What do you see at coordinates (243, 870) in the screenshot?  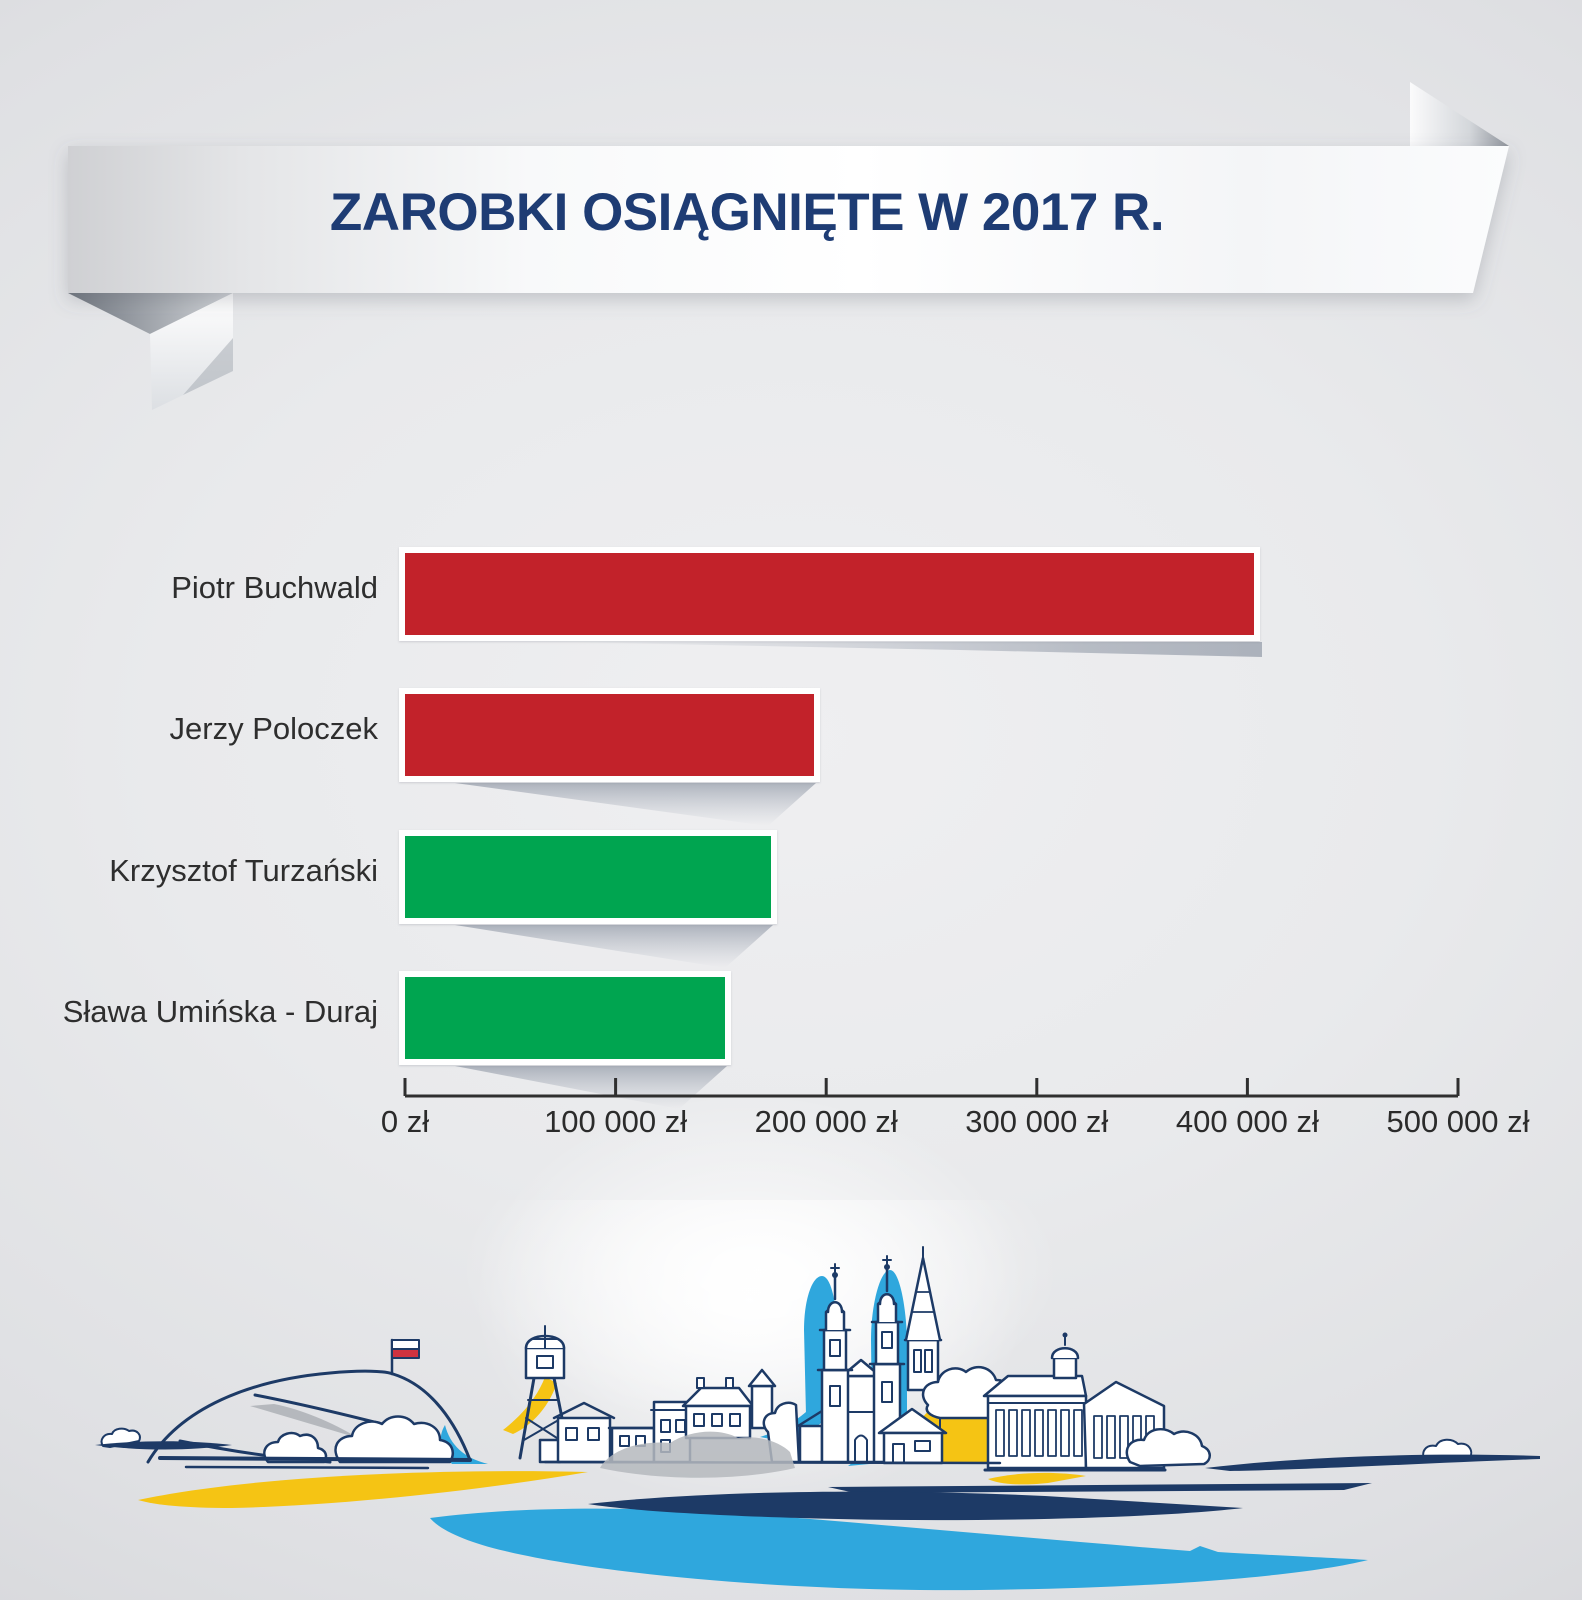 I see `category-label: Krzysztof Turzański` at bounding box center [243, 870].